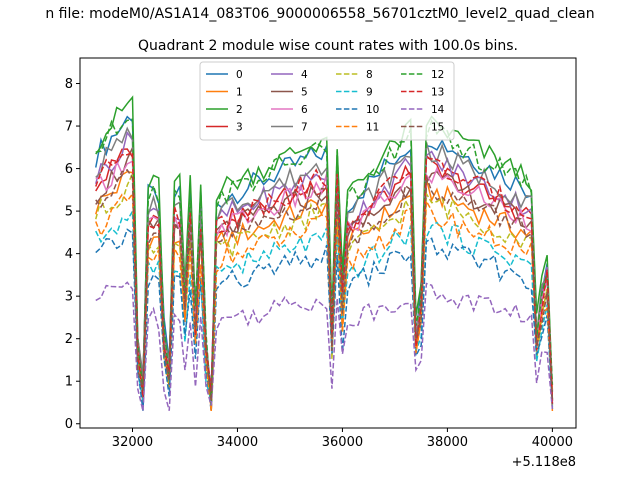 The height and width of the screenshot is (480, 640). I want to click on y-tick-label: 2, so click(69, 339).